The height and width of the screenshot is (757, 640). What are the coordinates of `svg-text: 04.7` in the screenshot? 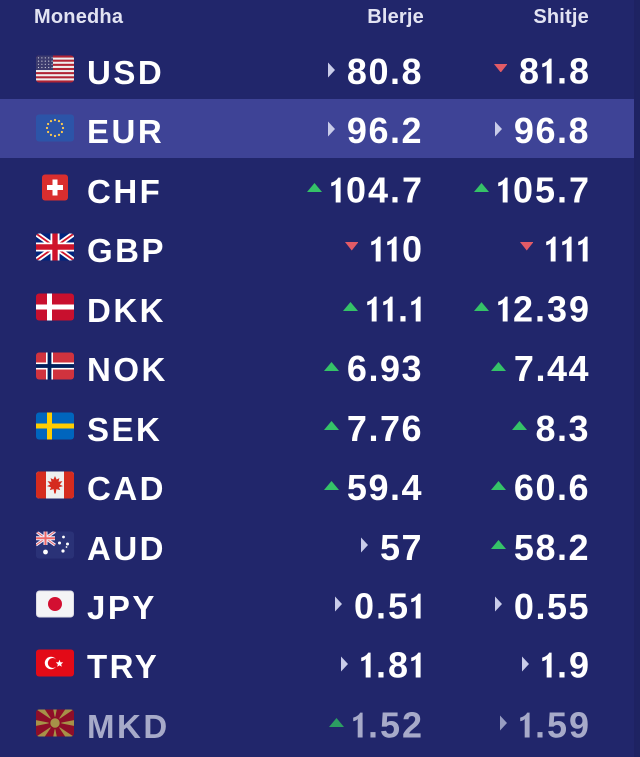 It's located at (384, 190).